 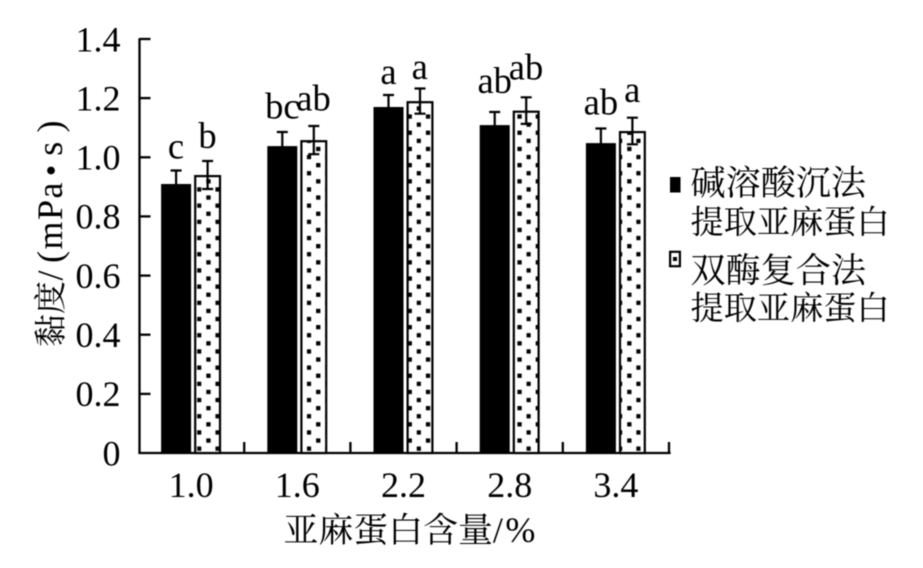 I want to click on svg-text: 0, so click(x=112, y=453).